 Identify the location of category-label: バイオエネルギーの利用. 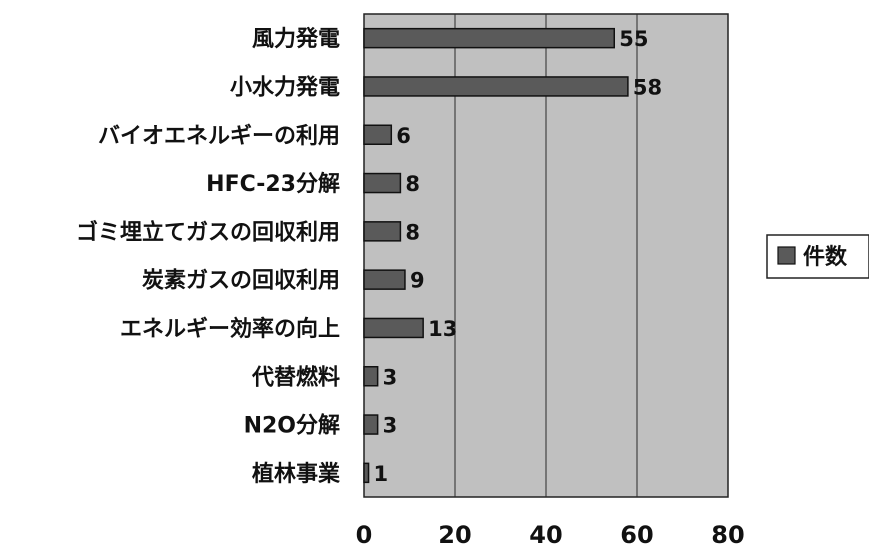
(219, 136).